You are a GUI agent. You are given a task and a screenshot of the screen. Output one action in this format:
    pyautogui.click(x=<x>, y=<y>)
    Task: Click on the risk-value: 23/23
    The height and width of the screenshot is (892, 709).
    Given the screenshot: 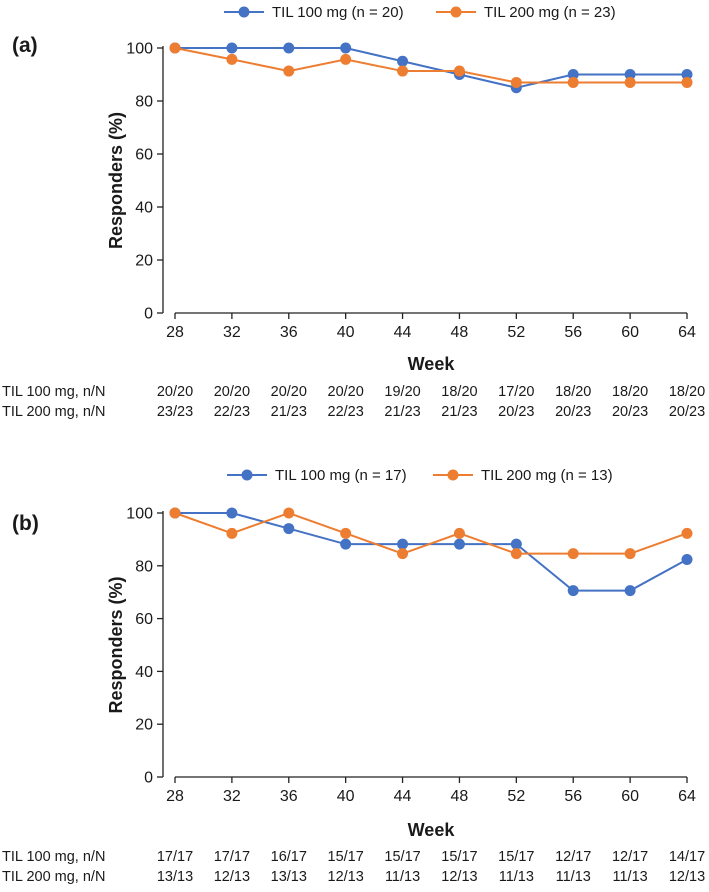 What is the action you would take?
    pyautogui.click(x=175, y=412)
    